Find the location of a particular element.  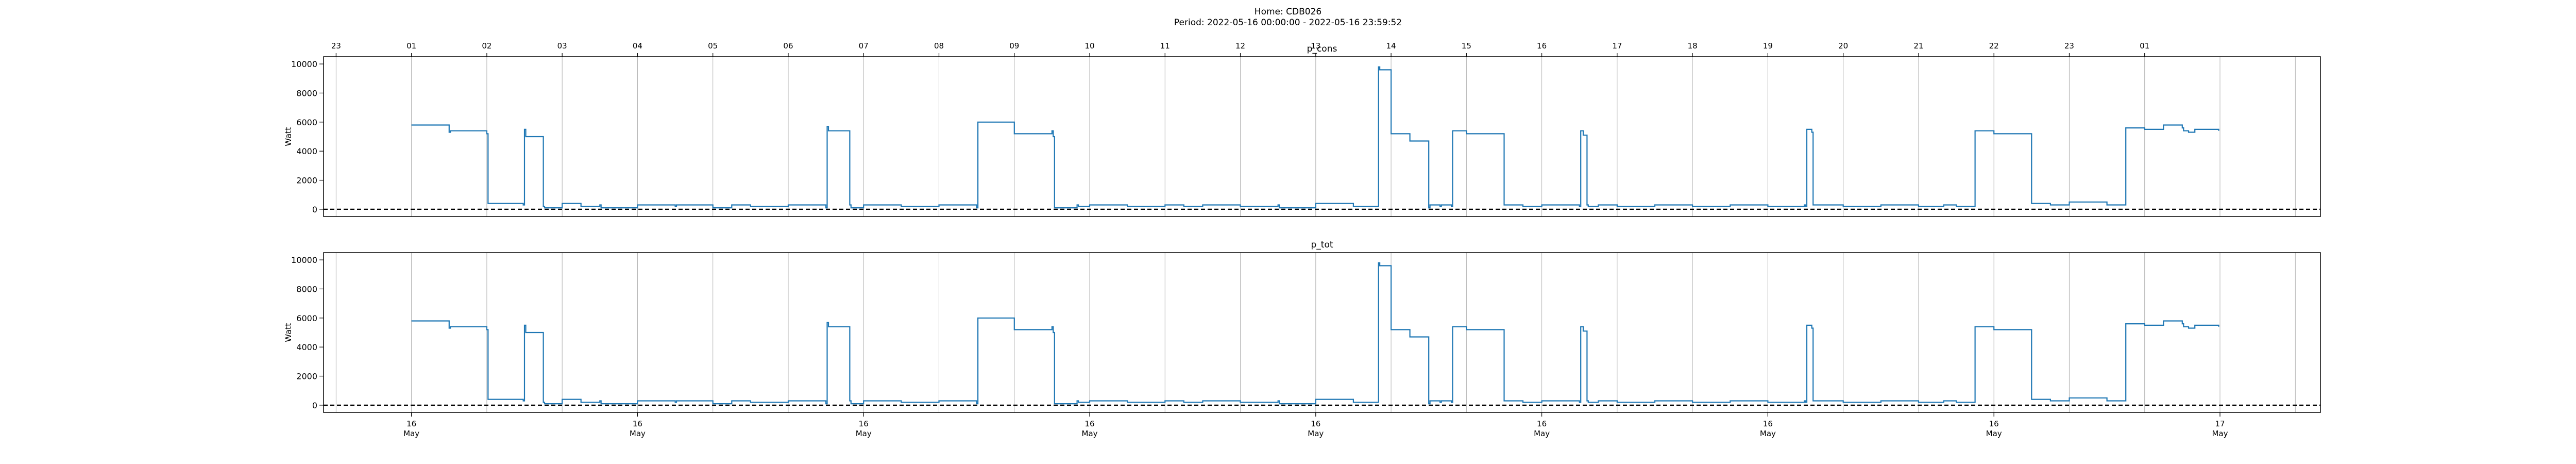

x-top-tick-label: 11 is located at coordinates (1165, 46).